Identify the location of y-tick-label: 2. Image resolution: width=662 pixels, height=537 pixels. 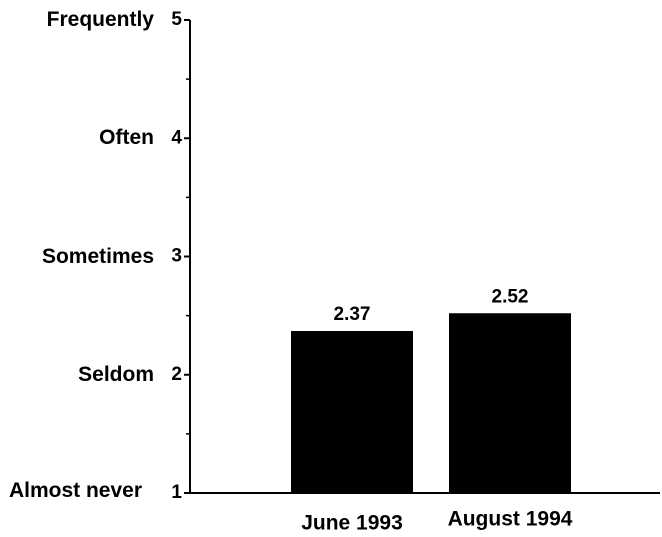
(176, 374).